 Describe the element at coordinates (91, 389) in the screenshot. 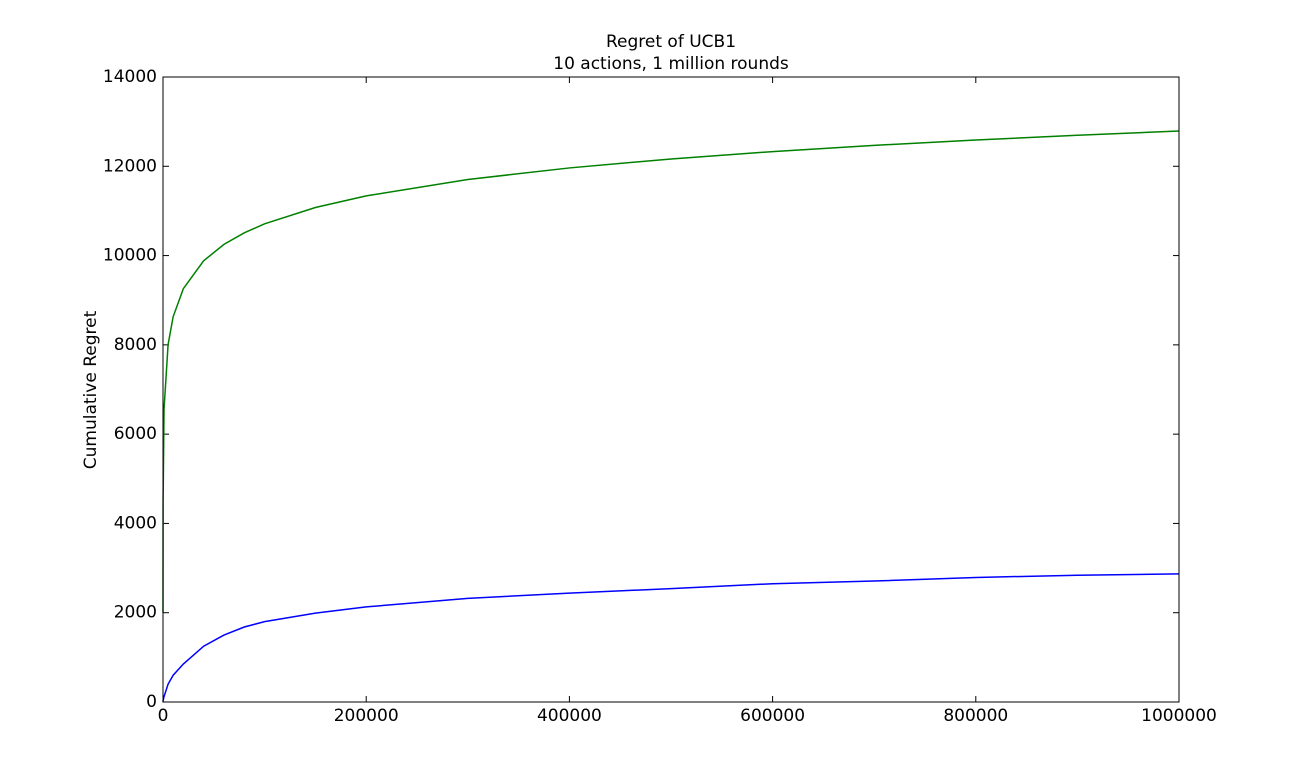

I see `y-axis-label: Cumulative Regret` at that location.